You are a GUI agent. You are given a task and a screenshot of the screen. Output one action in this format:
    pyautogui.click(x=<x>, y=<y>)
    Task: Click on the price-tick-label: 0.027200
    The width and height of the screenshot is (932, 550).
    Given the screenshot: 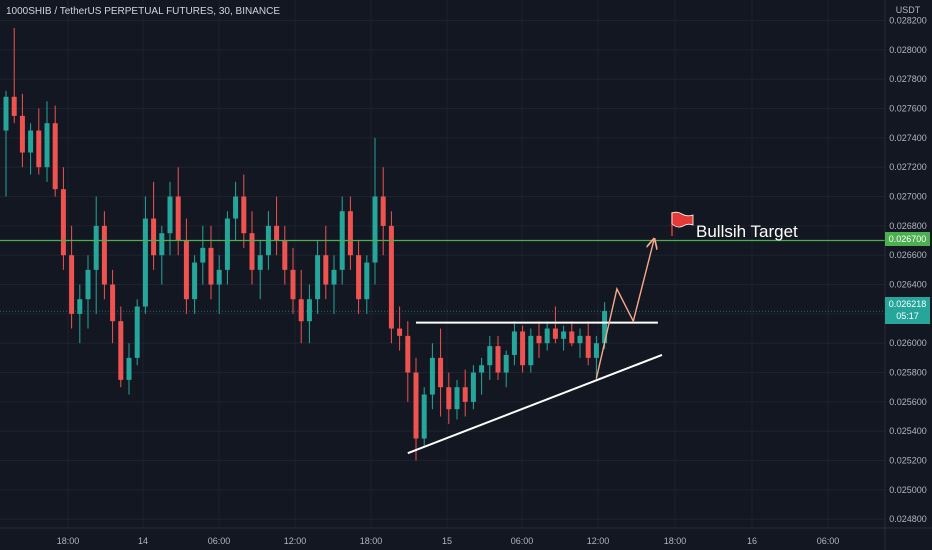 What is the action you would take?
    pyautogui.click(x=908, y=167)
    